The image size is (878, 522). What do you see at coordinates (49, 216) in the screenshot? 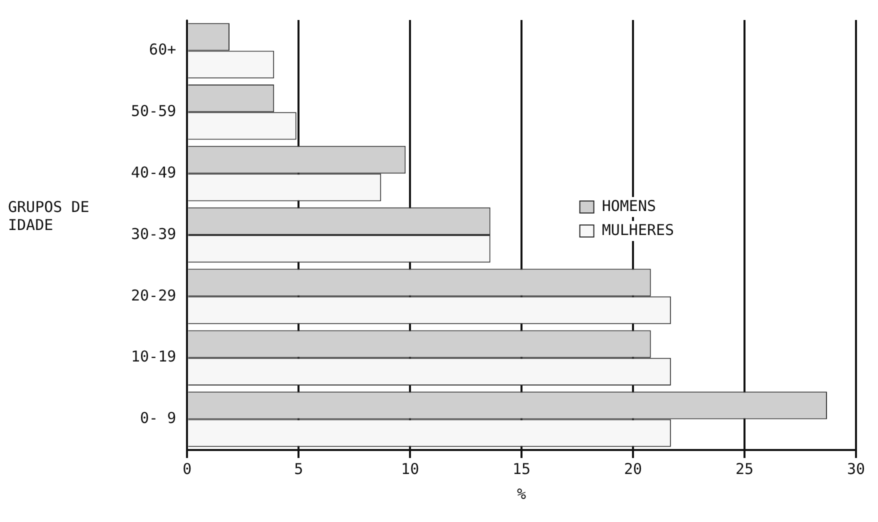
I see `y-axis-title: GRUPOS DE IDADE` at bounding box center [49, 216].